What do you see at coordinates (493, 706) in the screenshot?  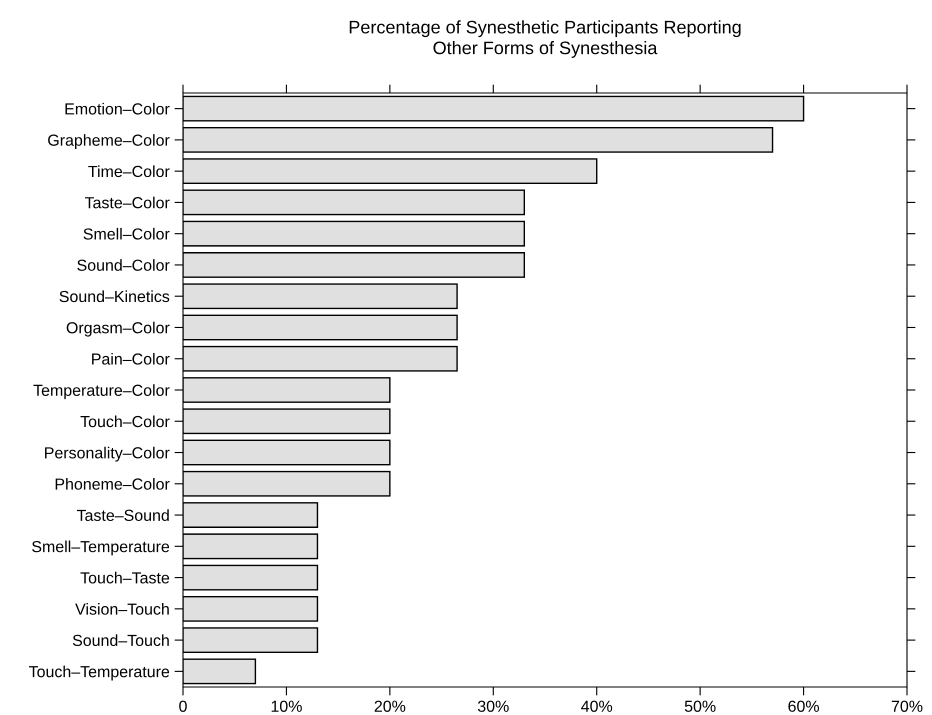 I see `x-tick-label: 30%` at bounding box center [493, 706].